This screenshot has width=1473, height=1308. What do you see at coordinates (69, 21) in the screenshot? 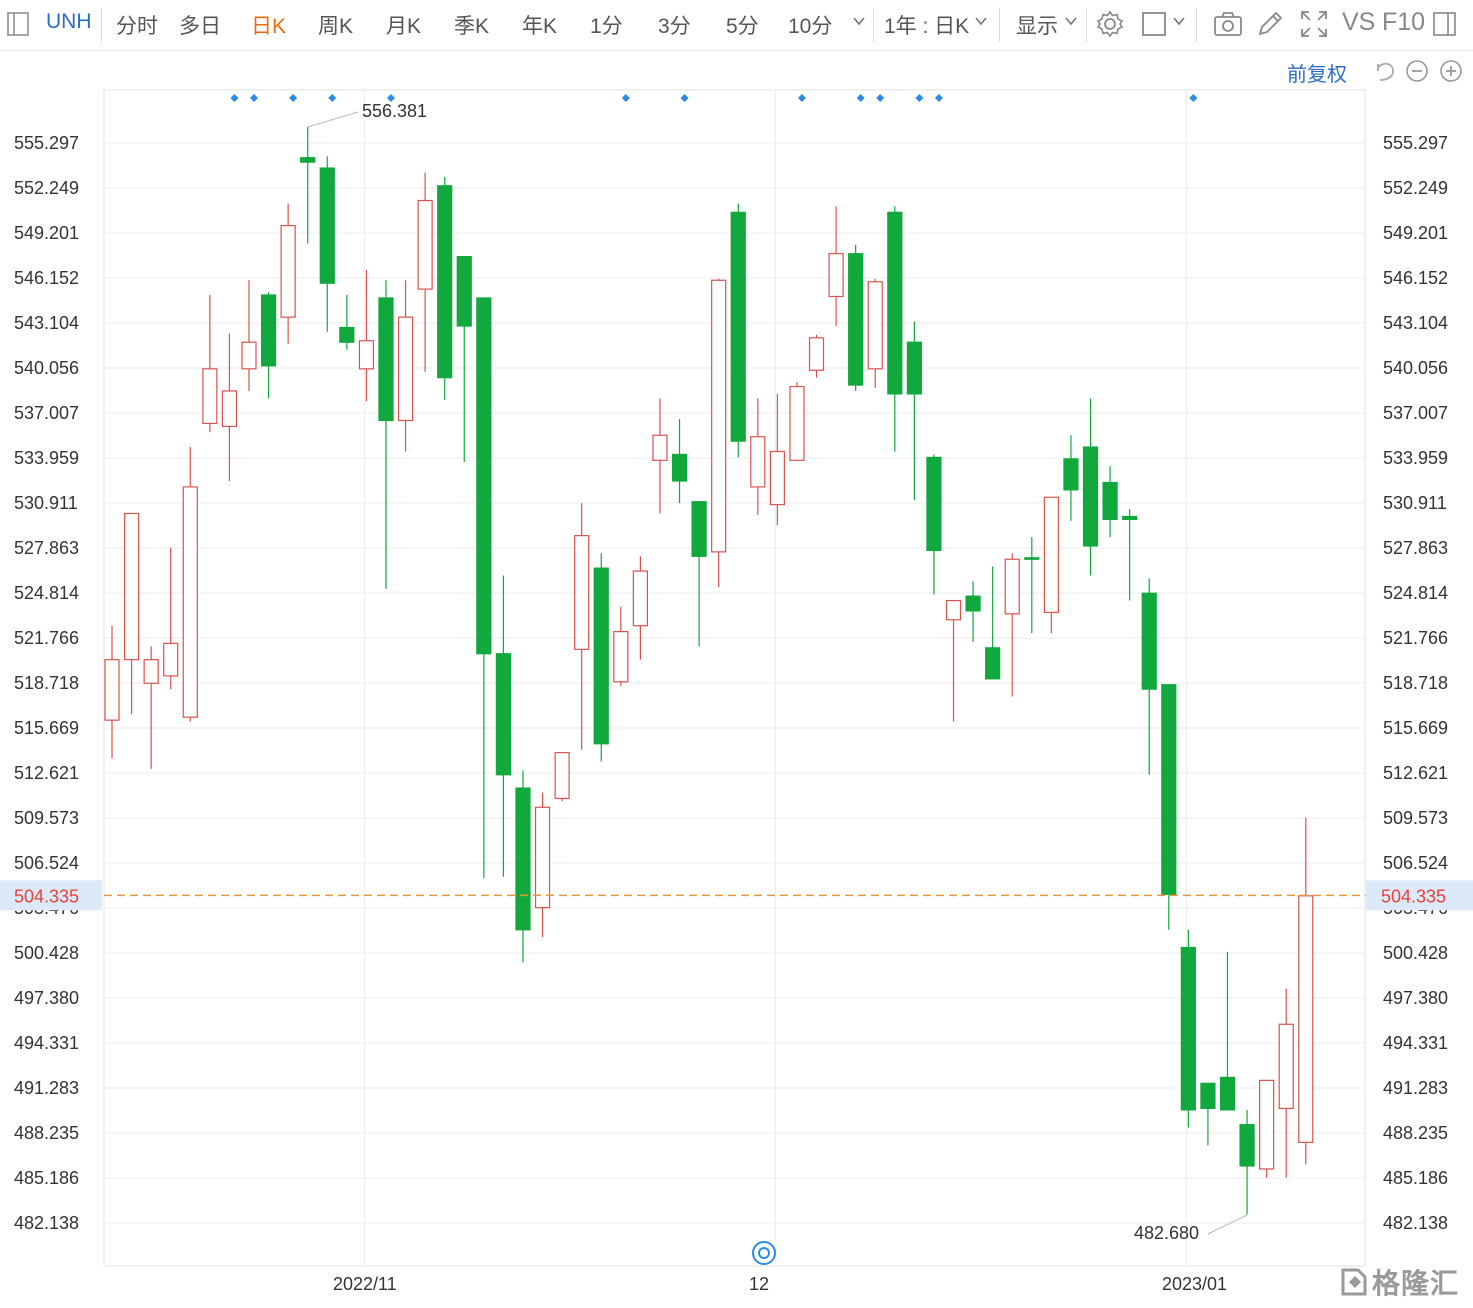
I see `symbol-label: UNH` at bounding box center [69, 21].